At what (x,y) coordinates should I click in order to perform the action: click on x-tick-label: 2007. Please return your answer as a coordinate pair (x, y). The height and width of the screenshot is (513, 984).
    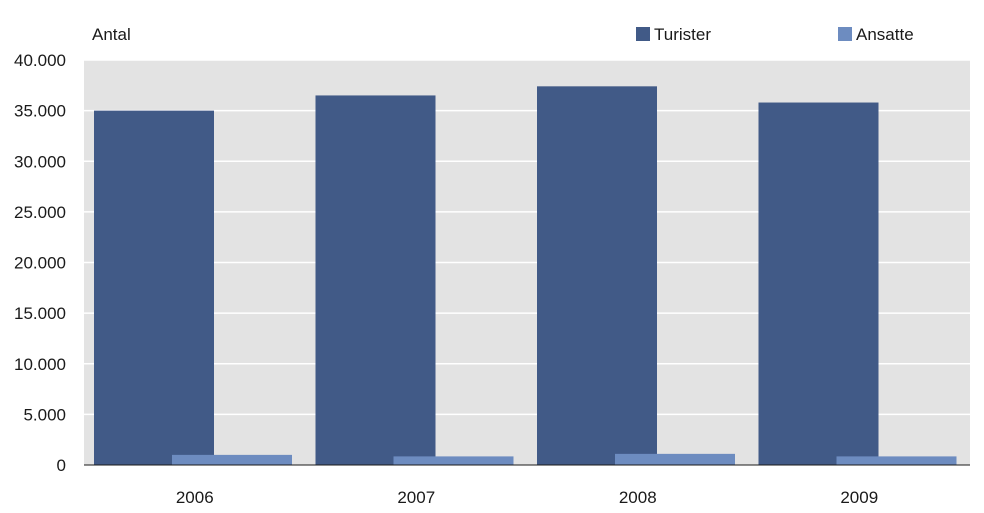
    Looking at the image, I should click on (416, 497).